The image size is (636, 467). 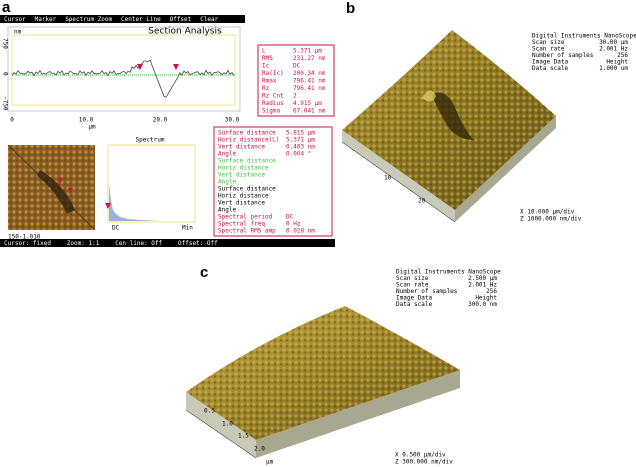 I want to click on measure-value: 0.403 nm, so click(x=300, y=147).